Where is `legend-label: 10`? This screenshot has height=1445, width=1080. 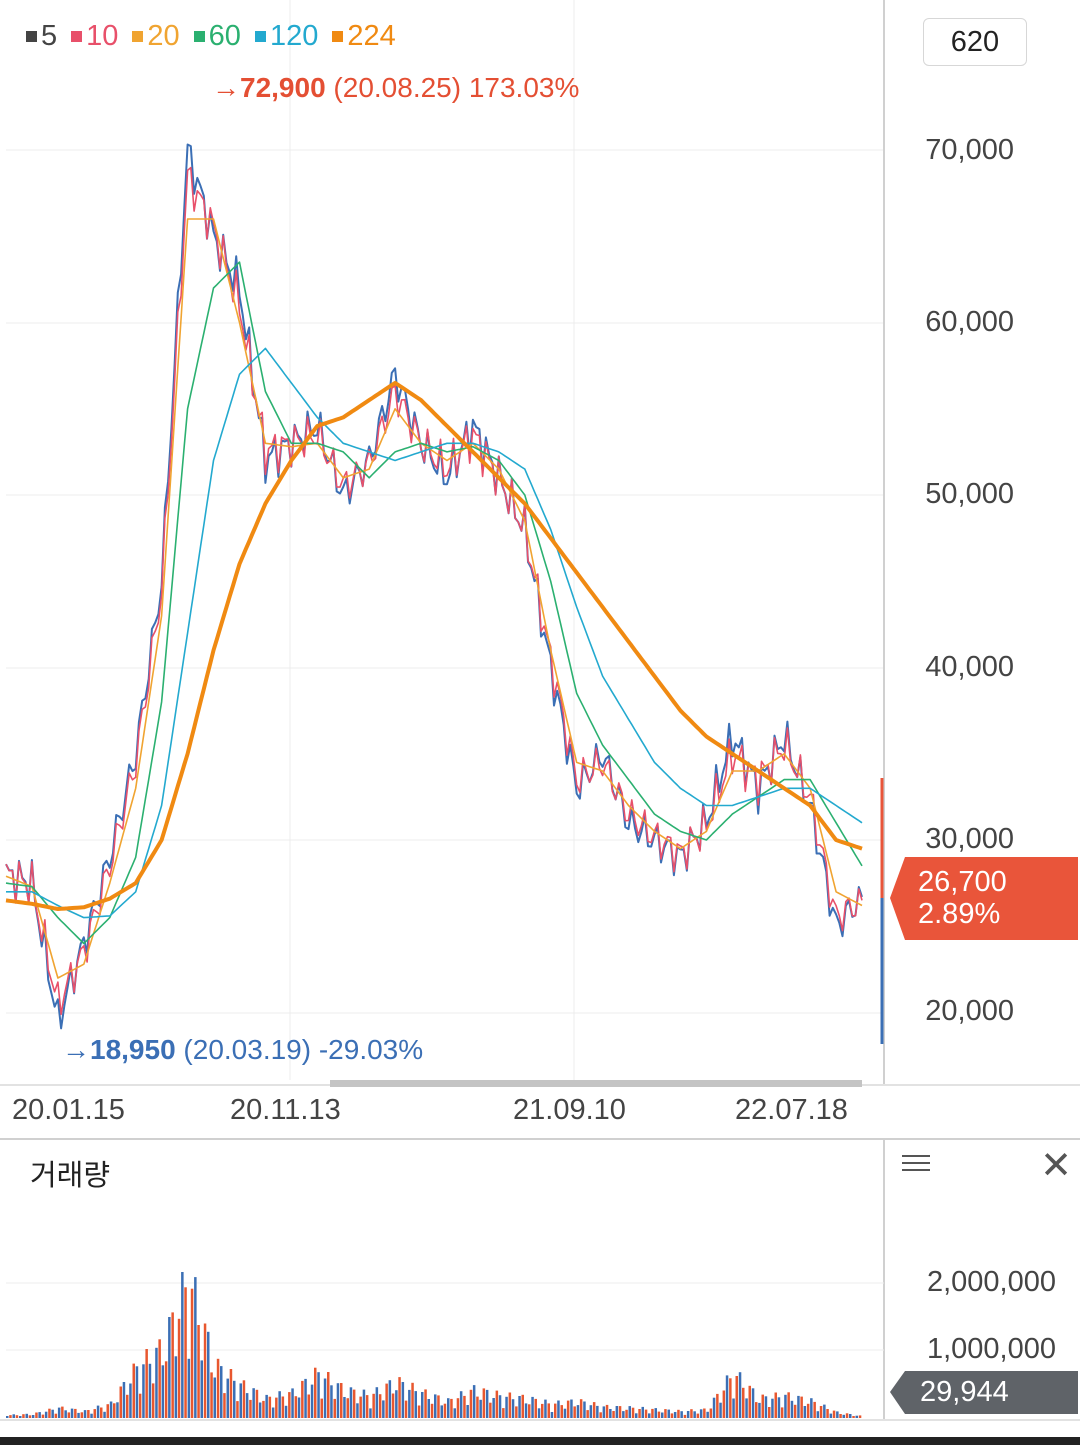
legend-label: 10 is located at coordinates (102, 36).